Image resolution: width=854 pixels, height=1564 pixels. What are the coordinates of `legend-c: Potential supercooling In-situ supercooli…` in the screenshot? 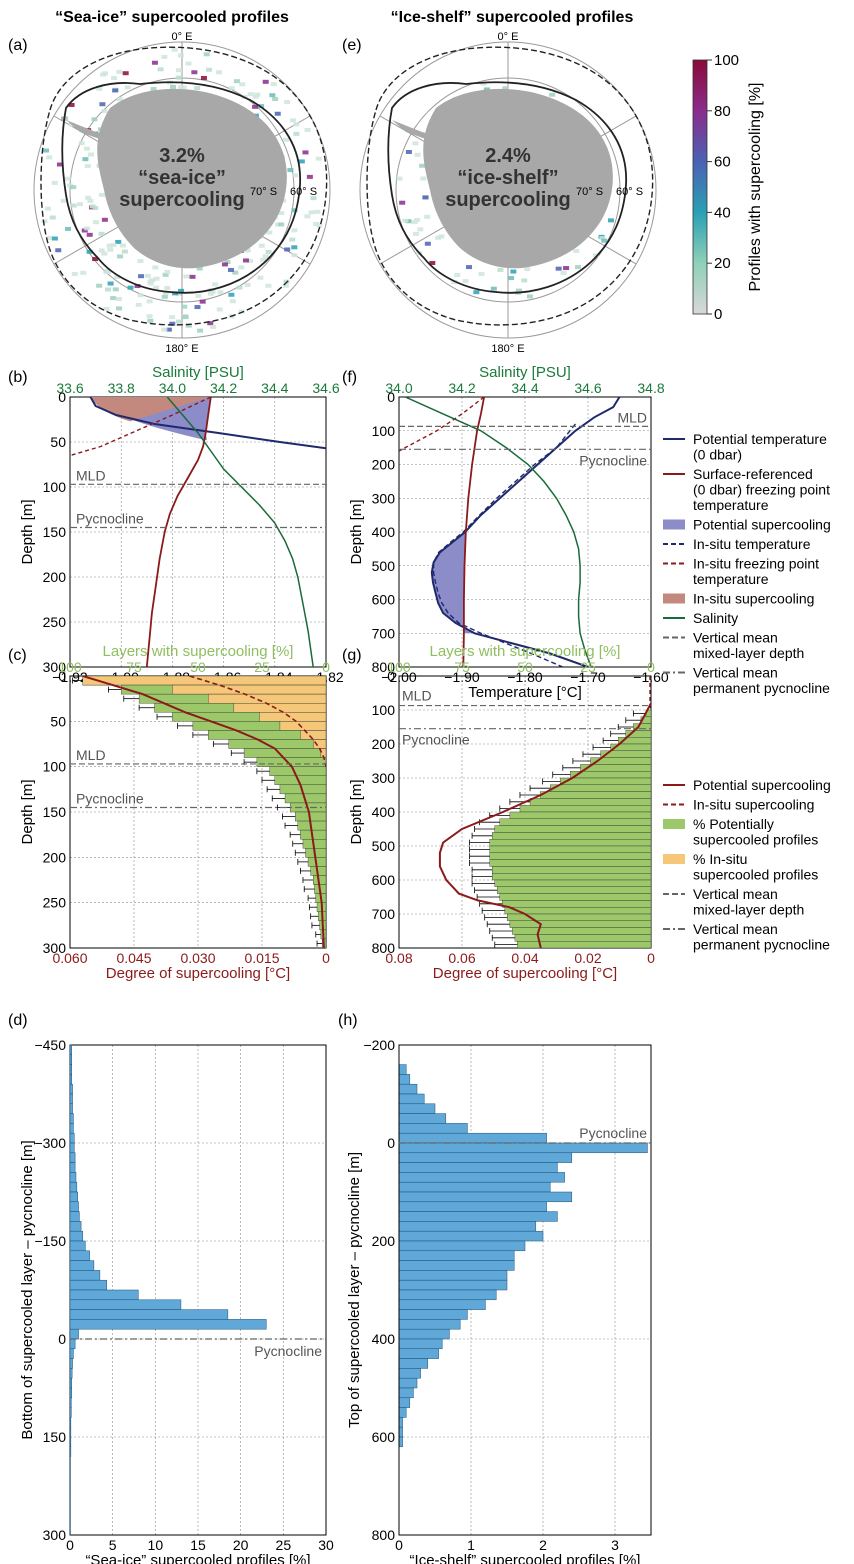 It's located at (747, 865).